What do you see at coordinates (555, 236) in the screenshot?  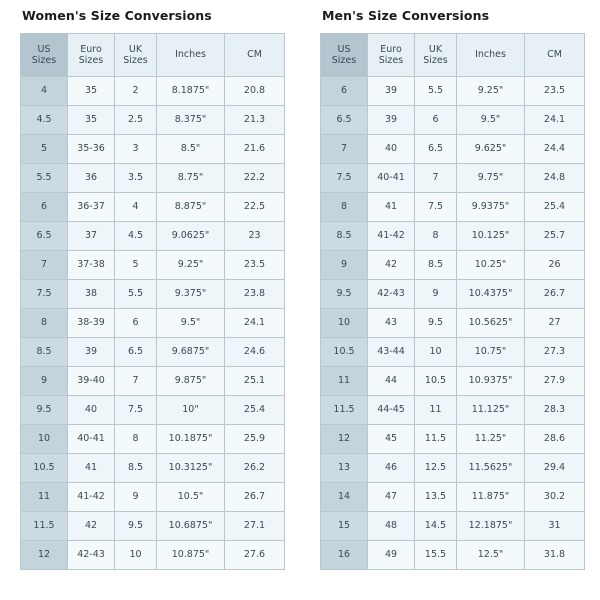 I see `mens-cell-cm: 25.7` at bounding box center [555, 236].